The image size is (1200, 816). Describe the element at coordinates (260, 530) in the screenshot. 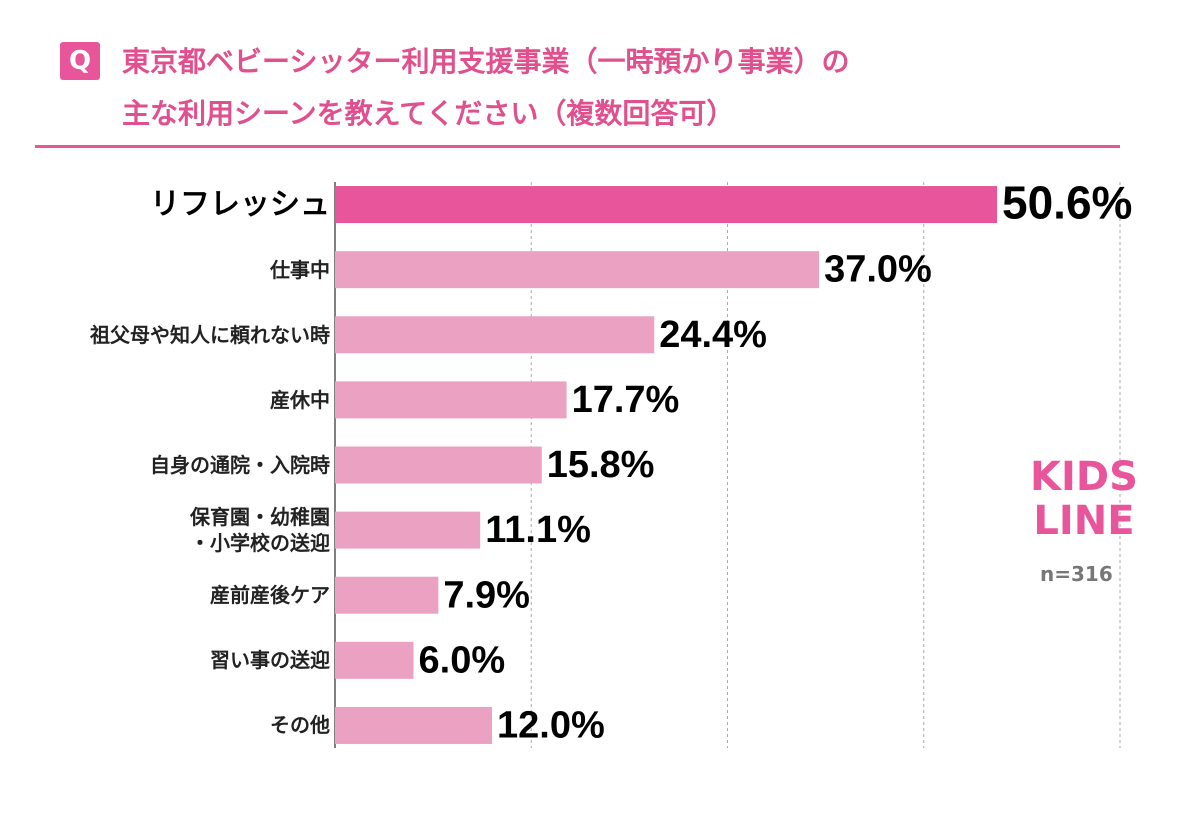

I see `category-label: 保育園・幼稚園 ・小学校の送迎` at that location.